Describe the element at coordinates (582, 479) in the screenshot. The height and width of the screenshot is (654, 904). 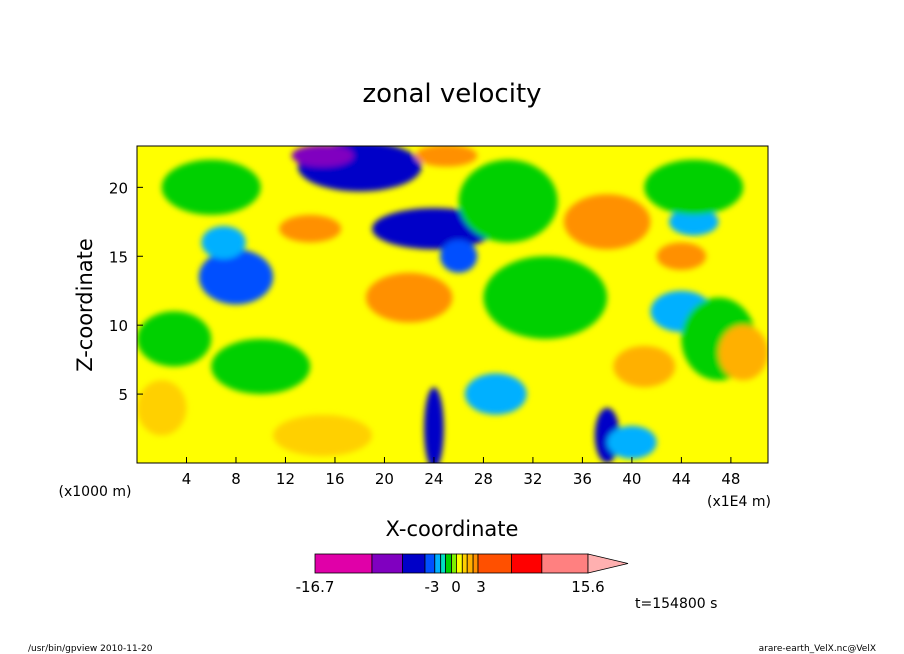
I see `x-tick-label: 36` at that location.